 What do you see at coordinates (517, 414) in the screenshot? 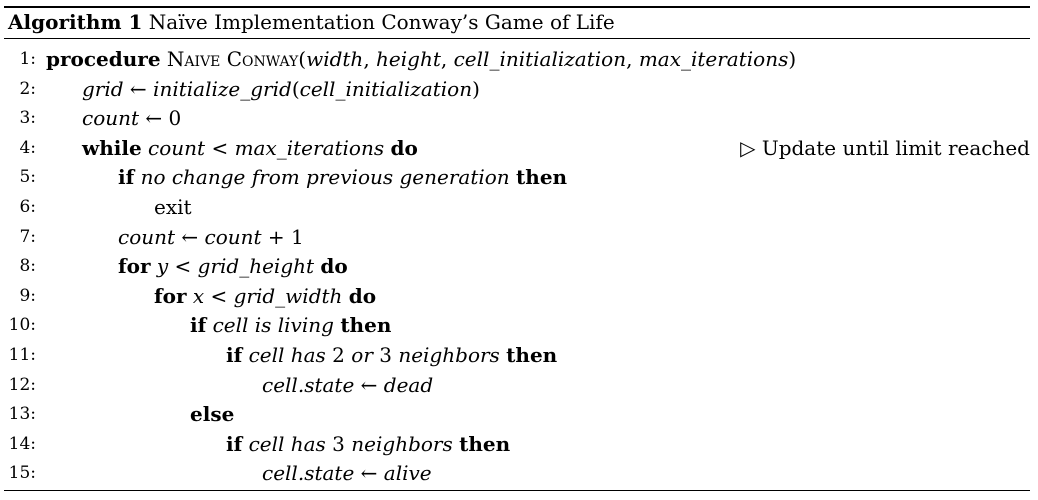
I see `algorithm-line: 13: else` at bounding box center [517, 414].